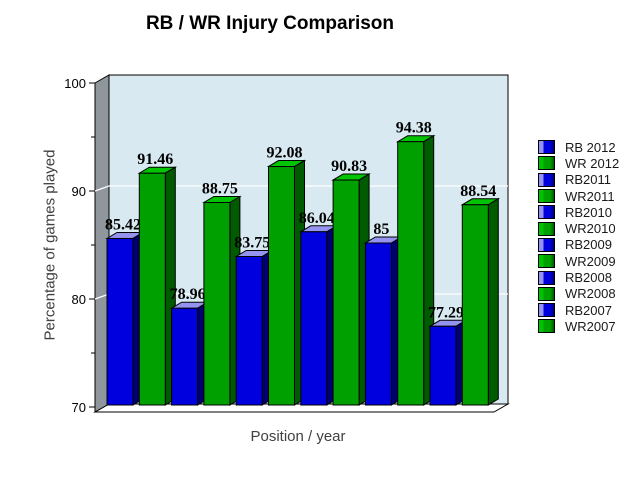 The height and width of the screenshot is (480, 640). I want to click on legend-label: WR2010, so click(590, 229).